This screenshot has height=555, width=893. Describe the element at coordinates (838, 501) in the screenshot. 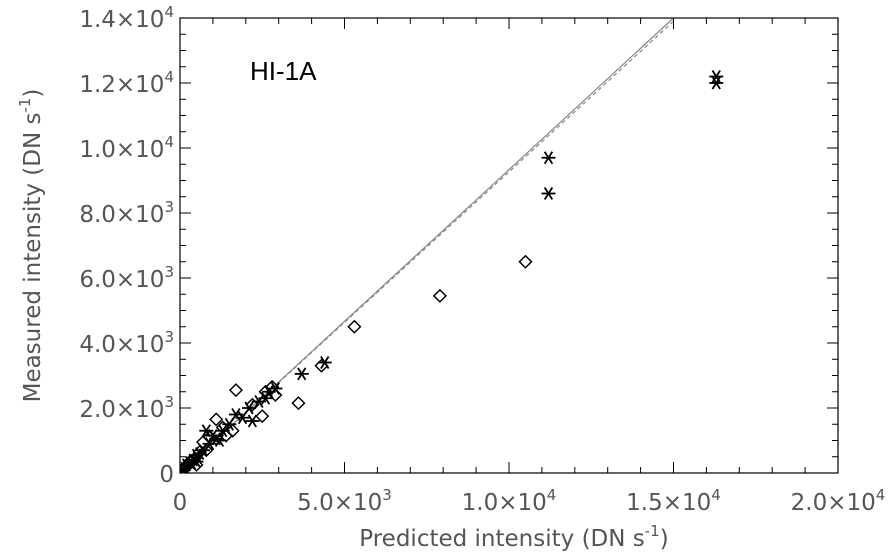

I see `x-tick-label: 2.0×10⁴` at that location.